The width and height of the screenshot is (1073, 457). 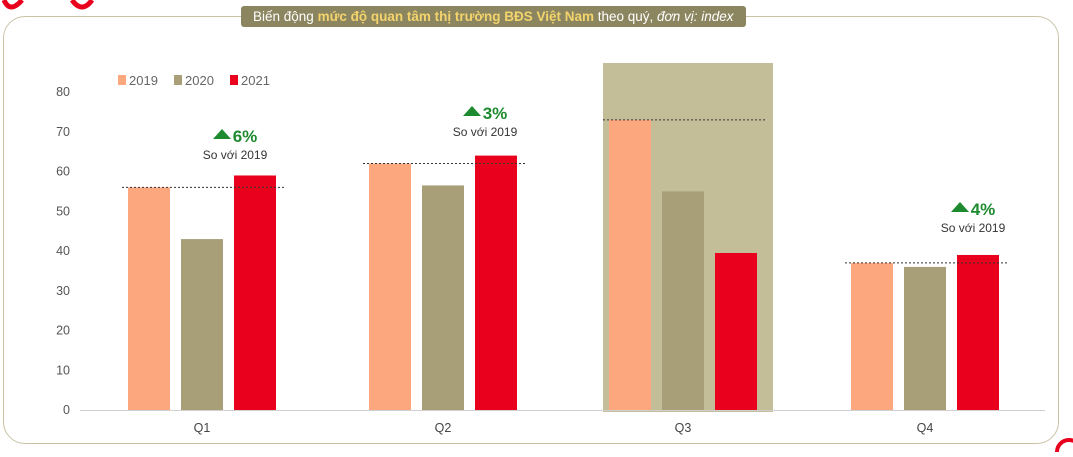 I want to click on y-tick-label: 20, so click(x=63, y=331).